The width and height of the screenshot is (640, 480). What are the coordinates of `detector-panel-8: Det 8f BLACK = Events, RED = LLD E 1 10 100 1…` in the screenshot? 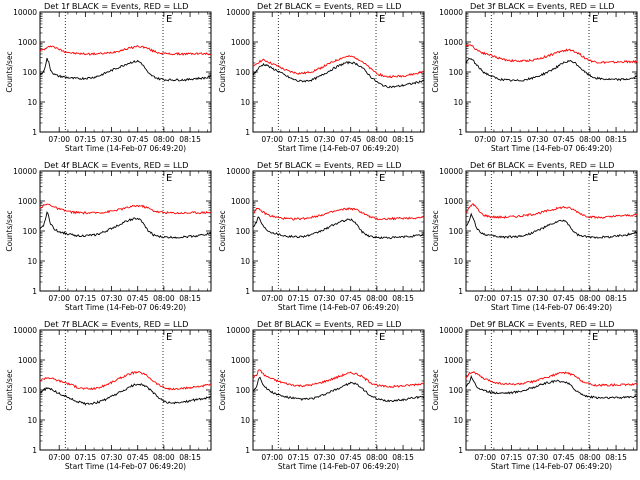 It's located at (321, 395).